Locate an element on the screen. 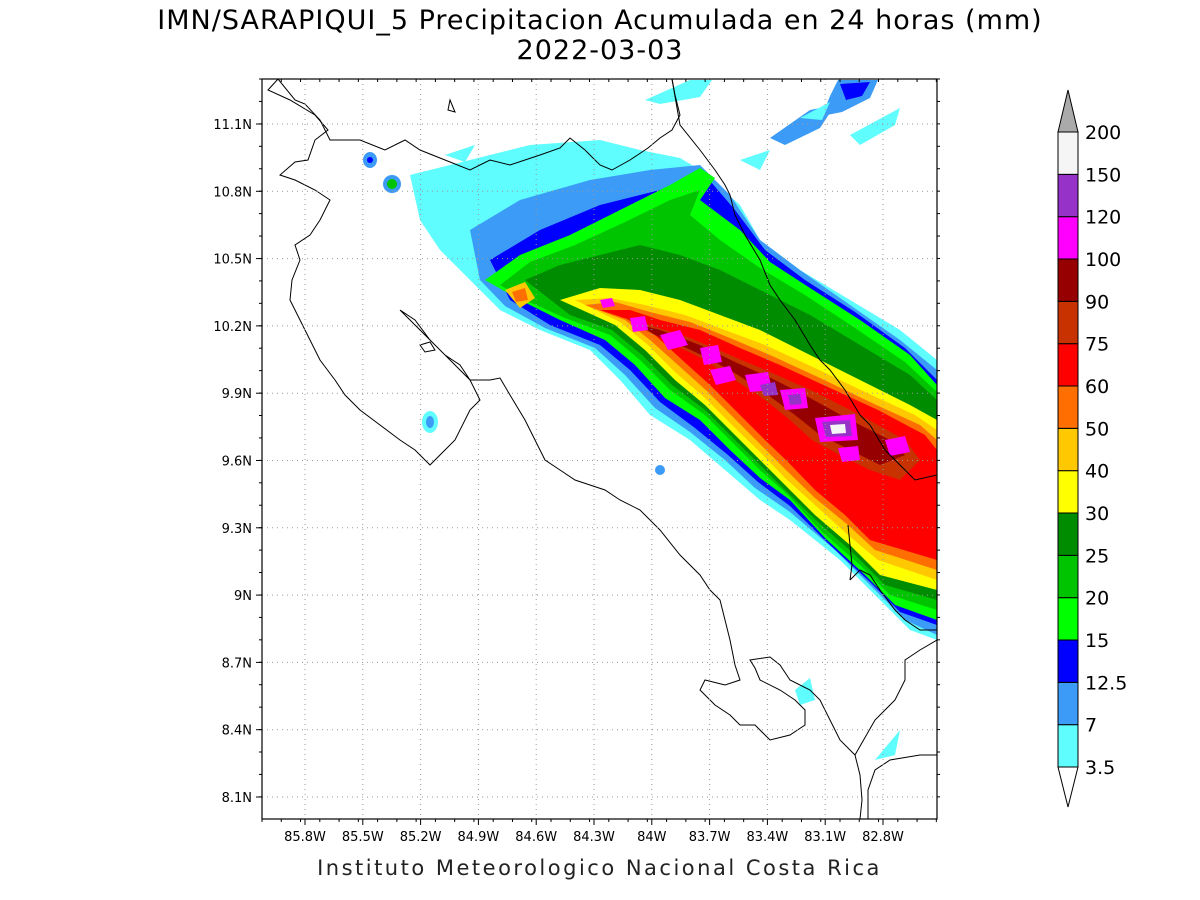 This screenshot has height=900, width=1200. colorbar-label: 15 is located at coordinates (1097, 641).